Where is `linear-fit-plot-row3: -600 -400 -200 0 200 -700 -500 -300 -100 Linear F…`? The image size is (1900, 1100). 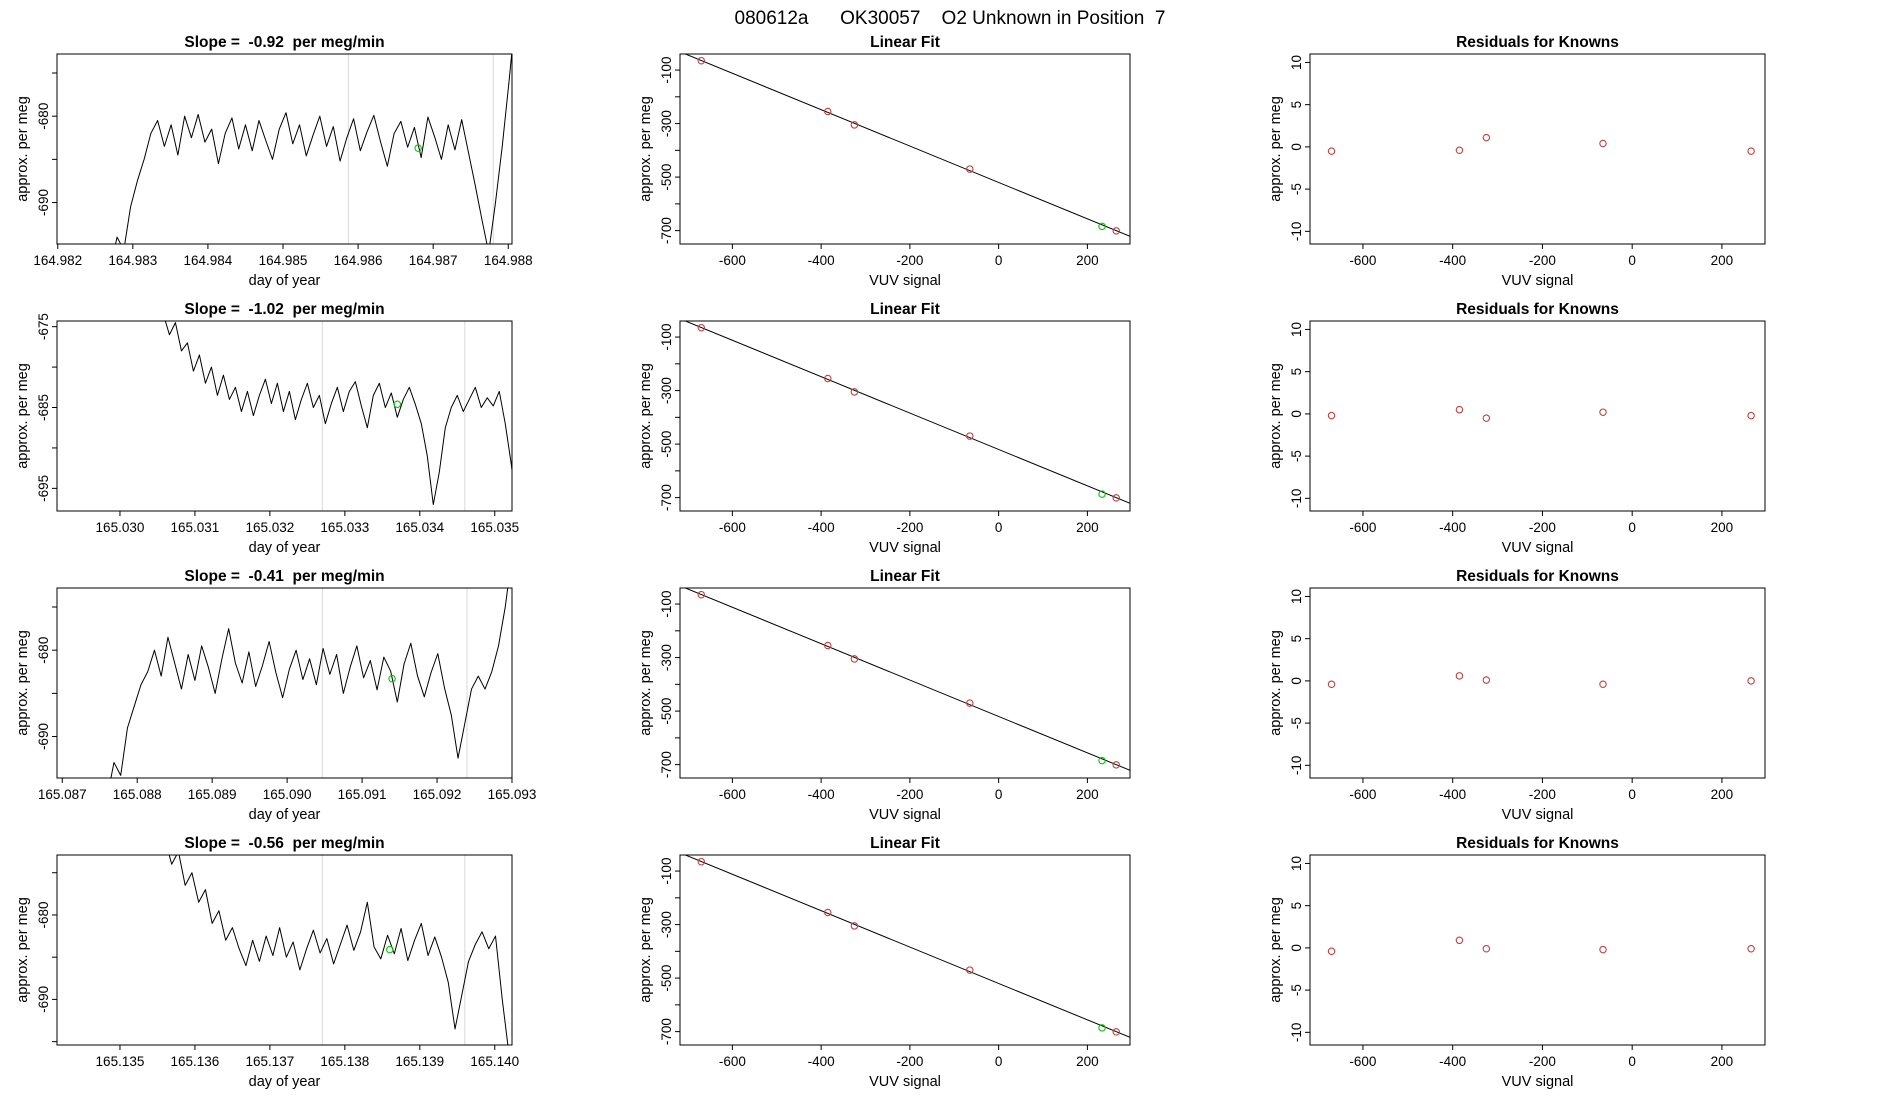
linear-fit-plot-row3: -600 -400 -200 0 200 -700 -500 -300 -100 Linear F… is located at coordinates (884, 695).